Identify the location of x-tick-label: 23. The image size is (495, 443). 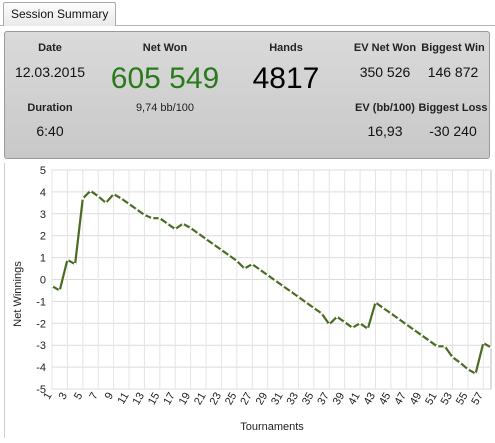
(216, 399).